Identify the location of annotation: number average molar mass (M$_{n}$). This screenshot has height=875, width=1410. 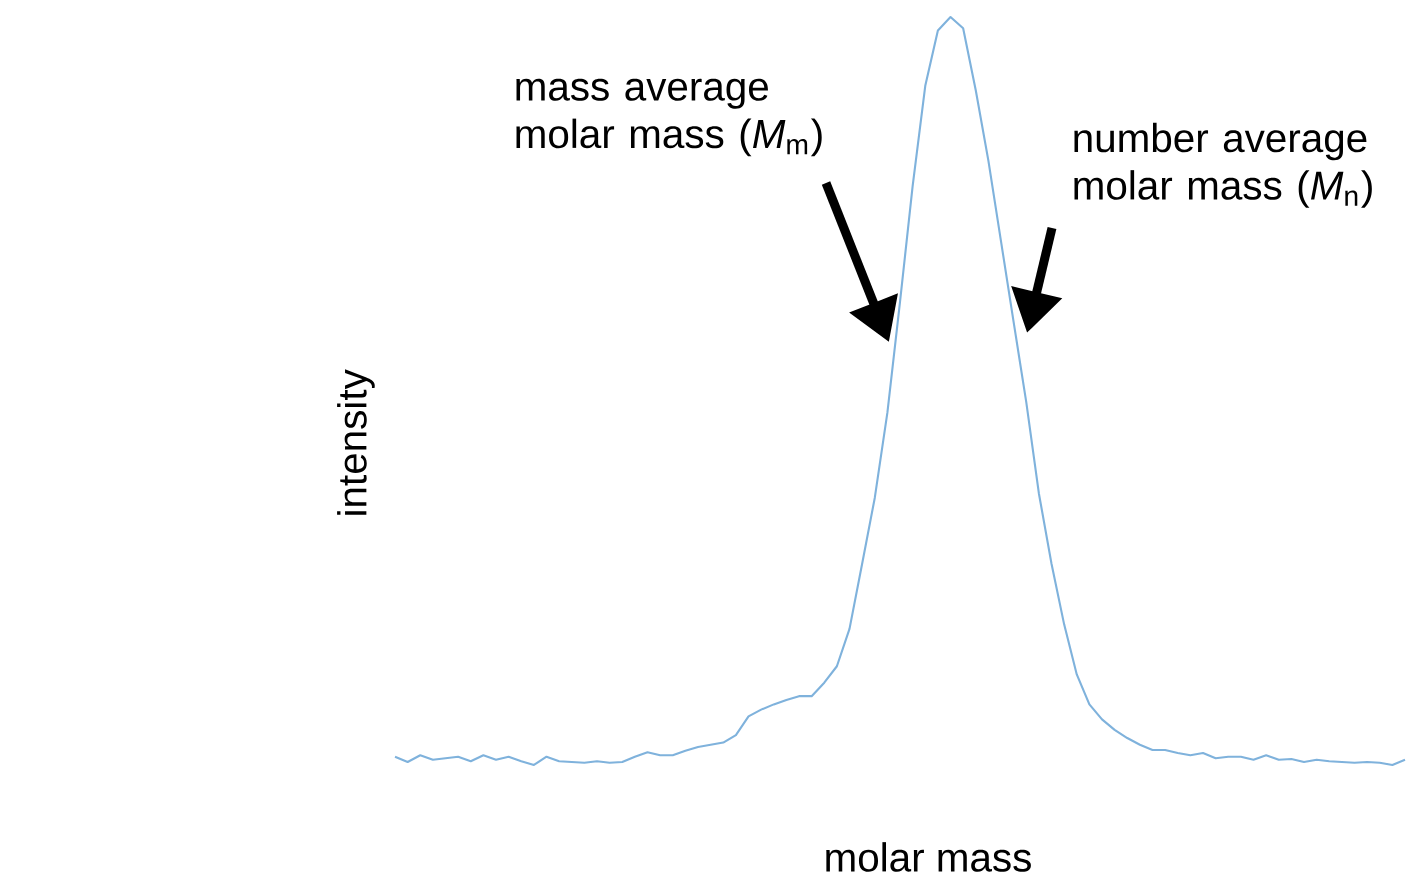
(1223, 165).